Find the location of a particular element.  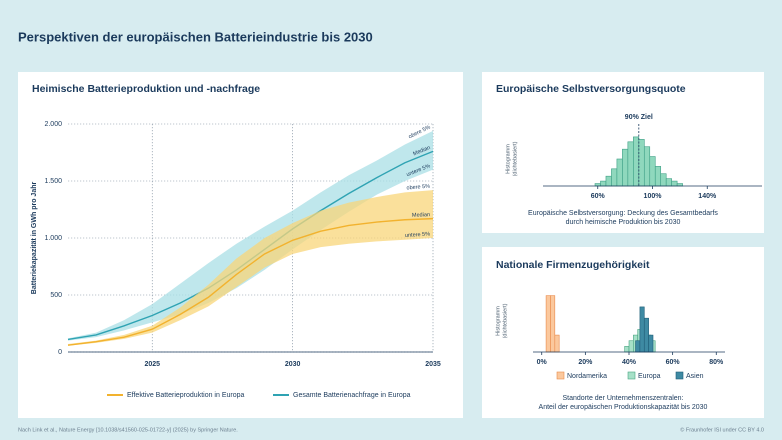

band-annotation: untere 5% is located at coordinates (418, 235).